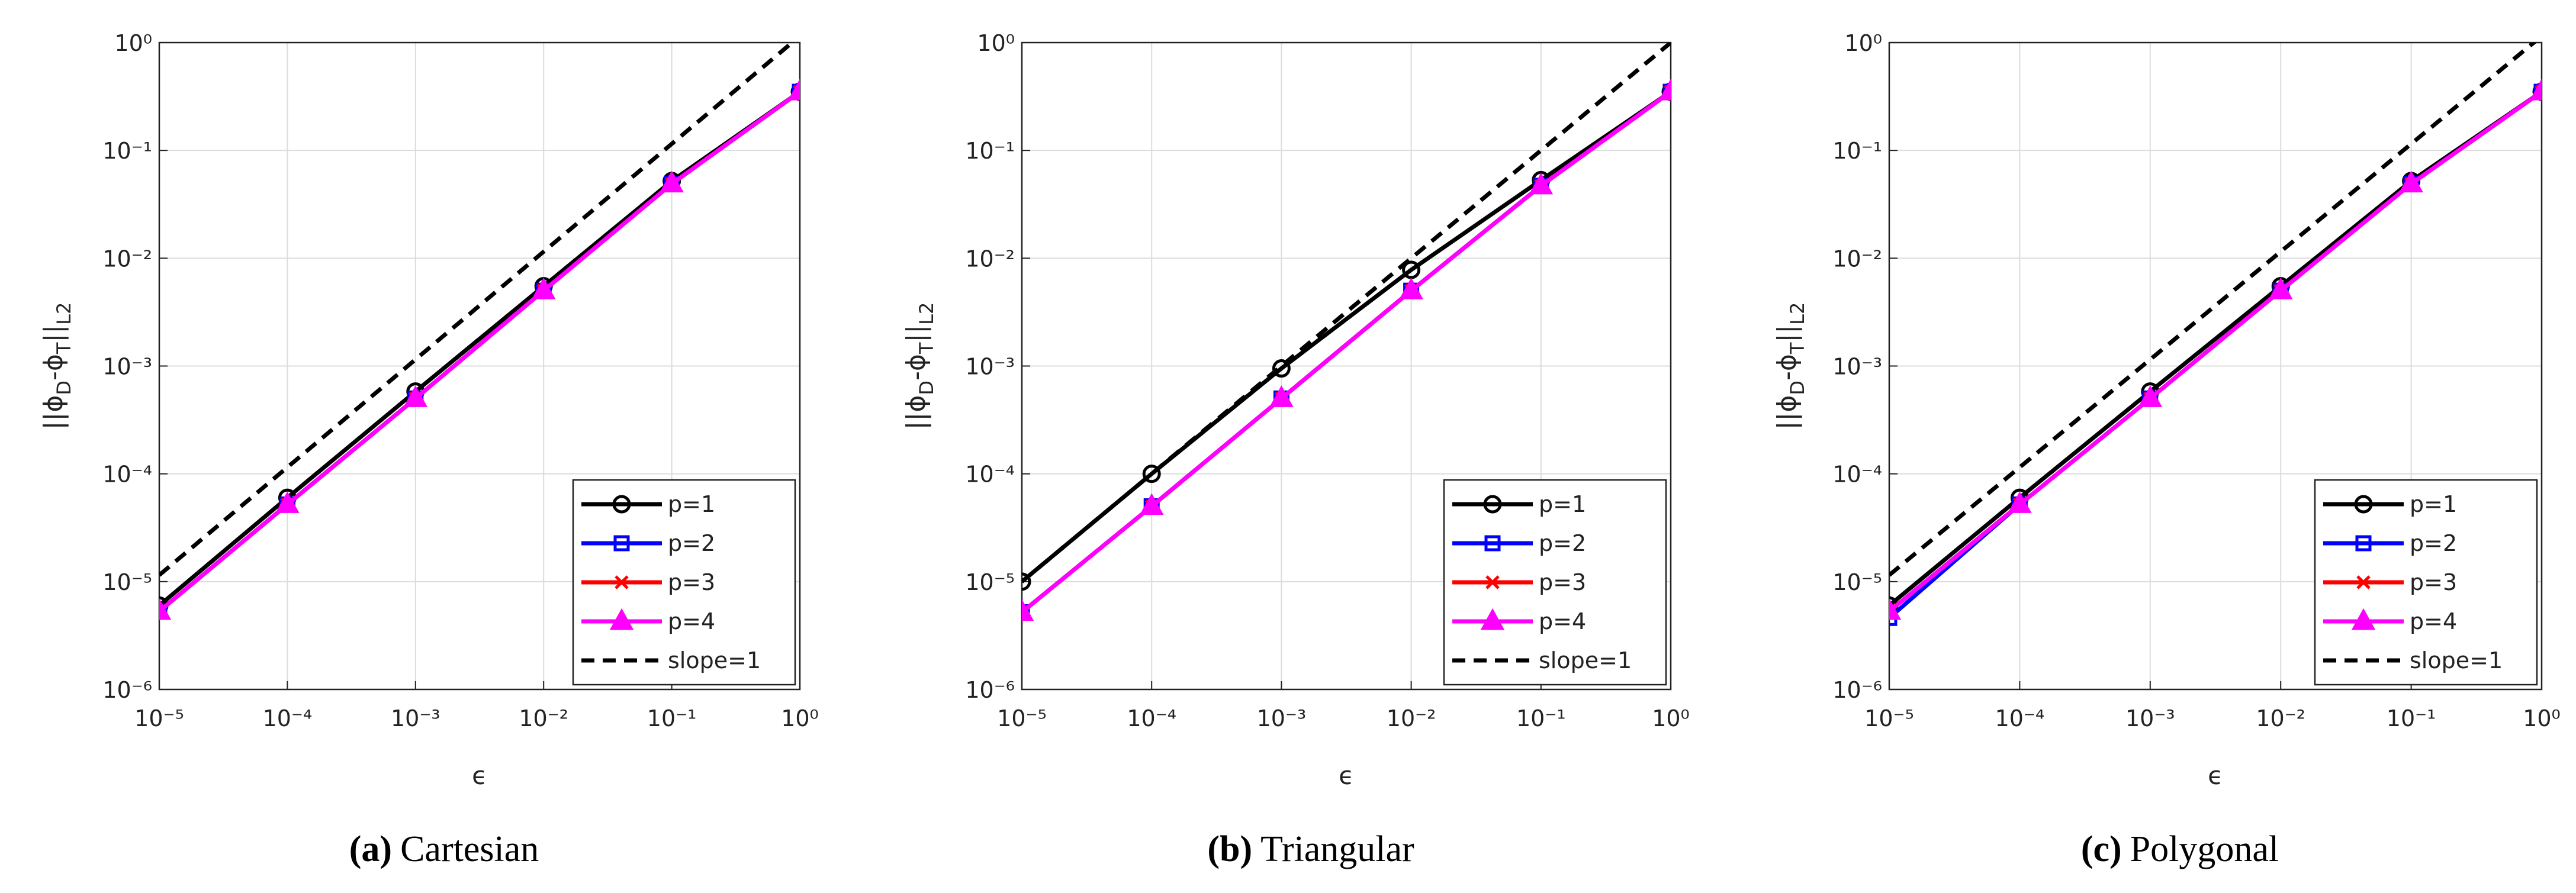  I want to click on y-tick-label: 10⁻², so click(1857, 259).